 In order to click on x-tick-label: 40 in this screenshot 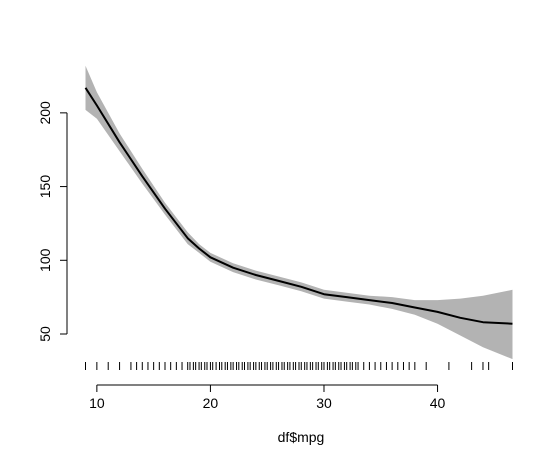, I will do `click(438, 403)`.